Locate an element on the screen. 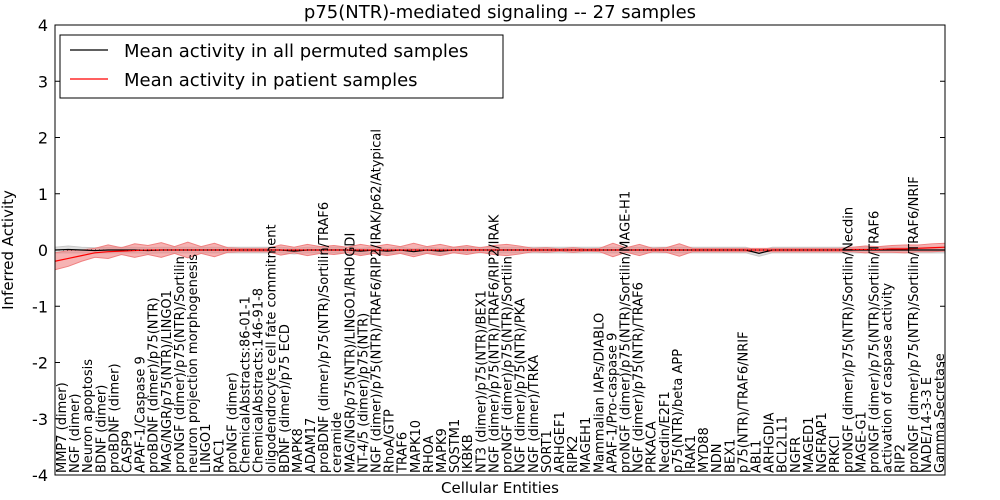 The width and height of the screenshot is (1000, 500). x-tick-label: PRKACA is located at coordinates (652, 447).